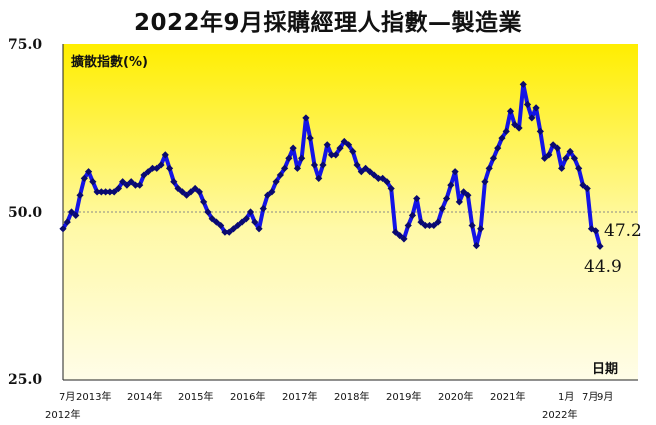 This screenshot has width=656, height=425. Describe the element at coordinates (25, 213) in the screenshot. I see `y-tick-50: 50.0` at that location.